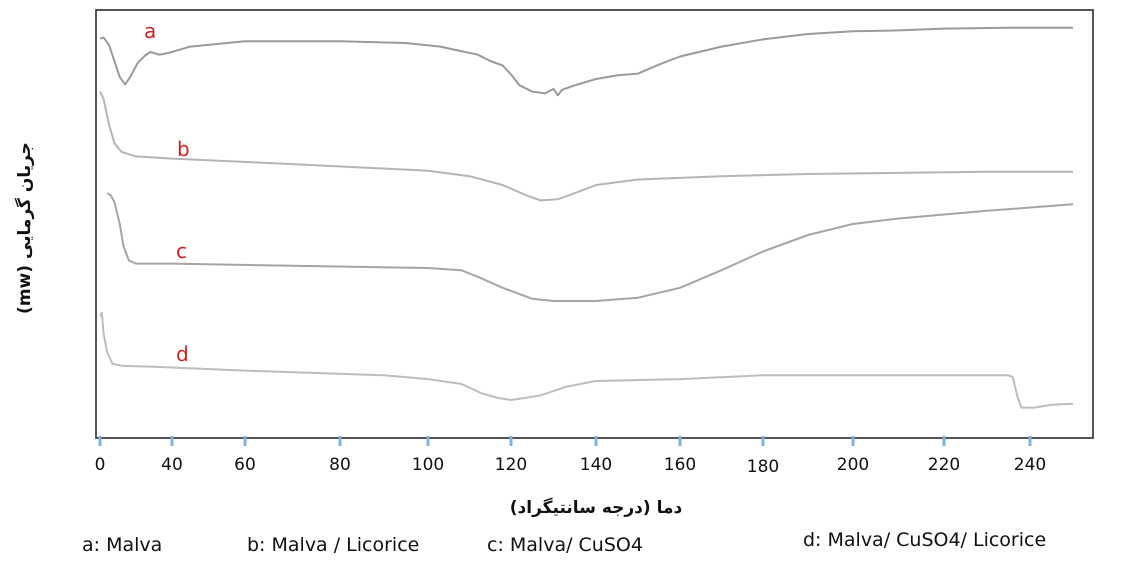  Describe the element at coordinates (183, 149) in the screenshot. I see `curve-label-b: b` at that location.